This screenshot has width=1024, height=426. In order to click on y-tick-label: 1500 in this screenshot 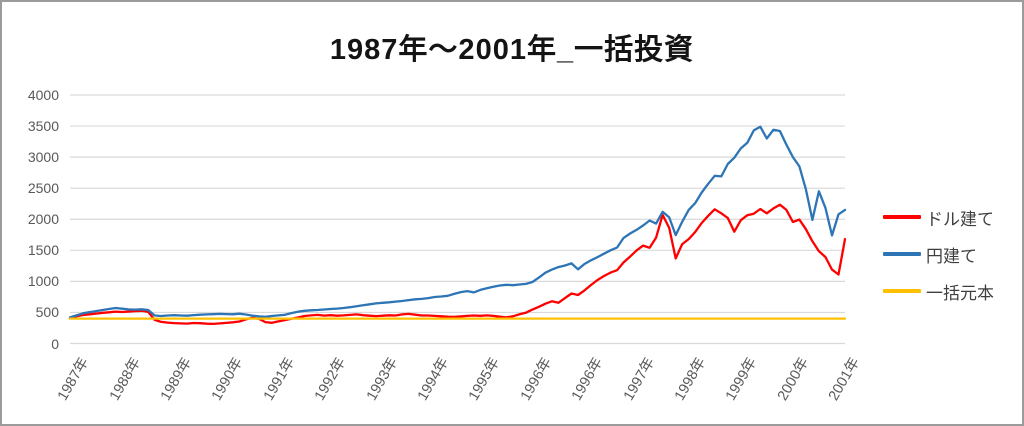, I will do `click(43, 250)`.